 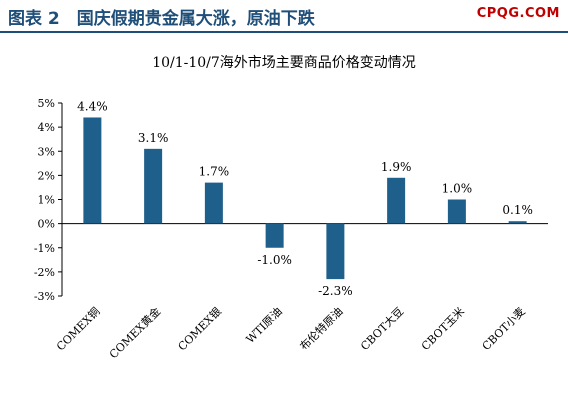 I want to click on header: 图表 2 国庆假期贵金属大涨，原油下跌 CPQG.COM, so click(x=284, y=15).